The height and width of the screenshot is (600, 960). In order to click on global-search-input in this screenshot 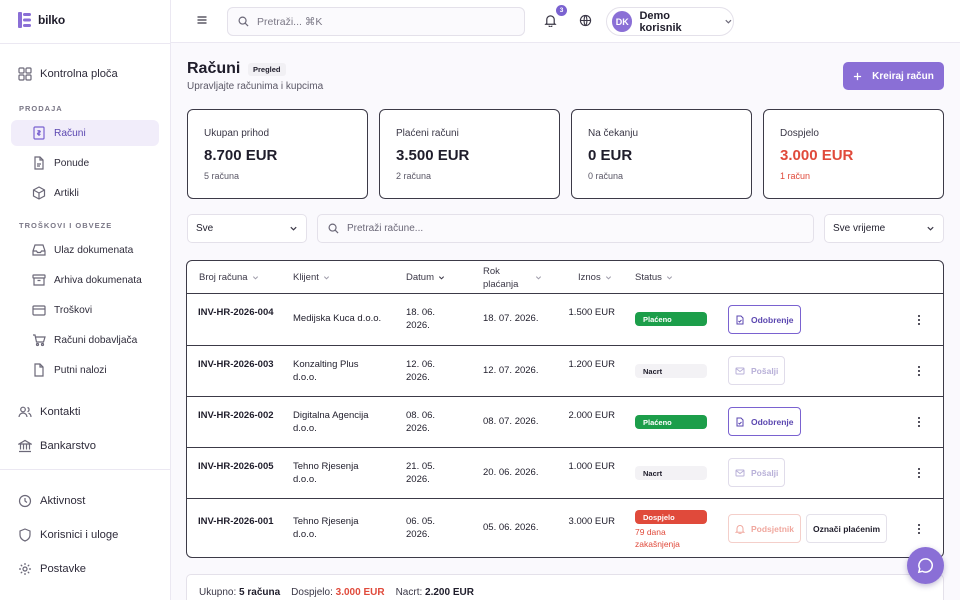, I will do `click(377, 21)`.